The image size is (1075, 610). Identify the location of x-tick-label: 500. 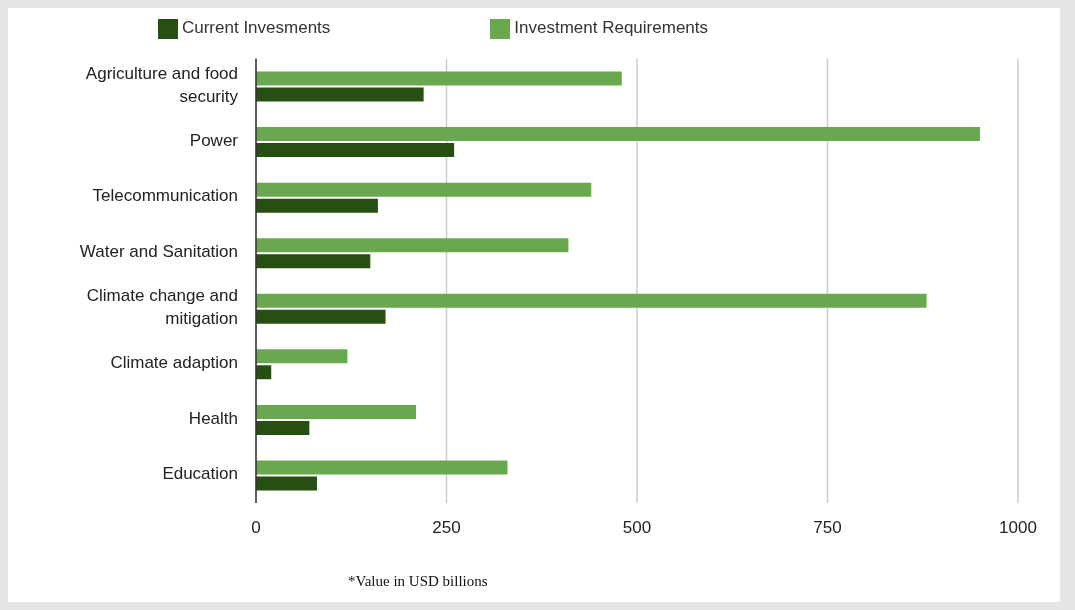
(637, 528).